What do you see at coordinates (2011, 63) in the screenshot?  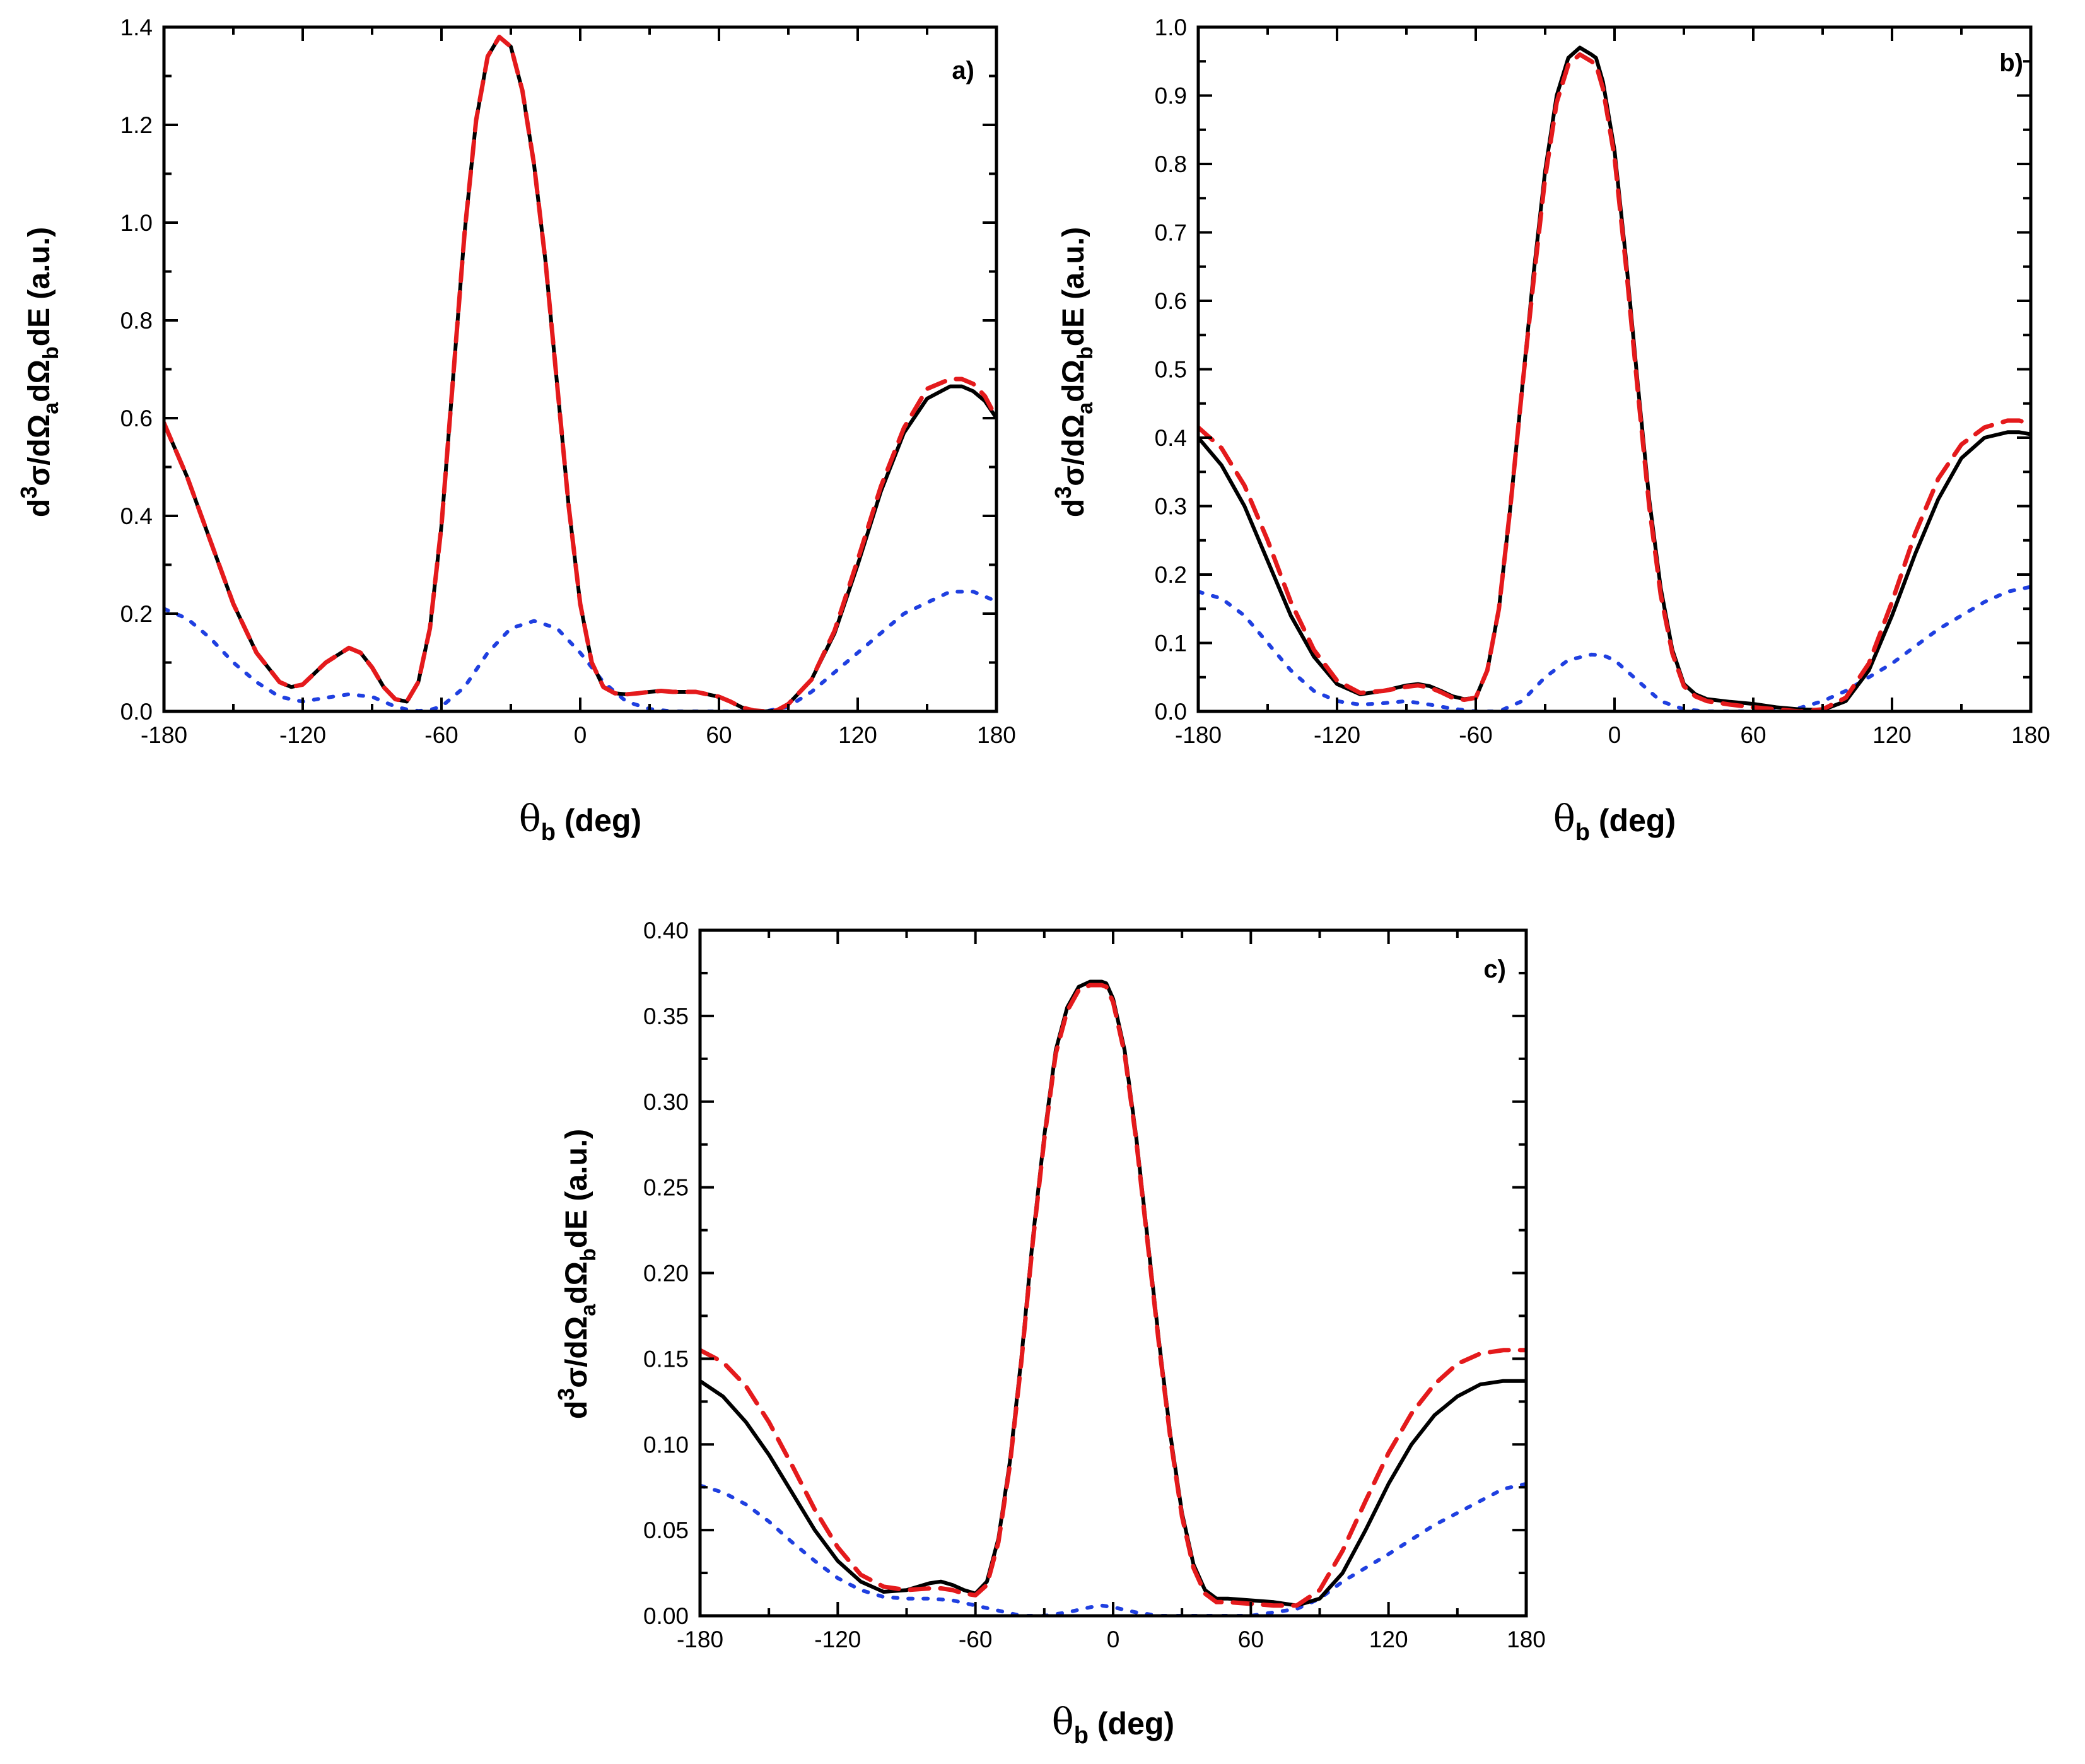 I see `panel-label-b: b)` at bounding box center [2011, 63].